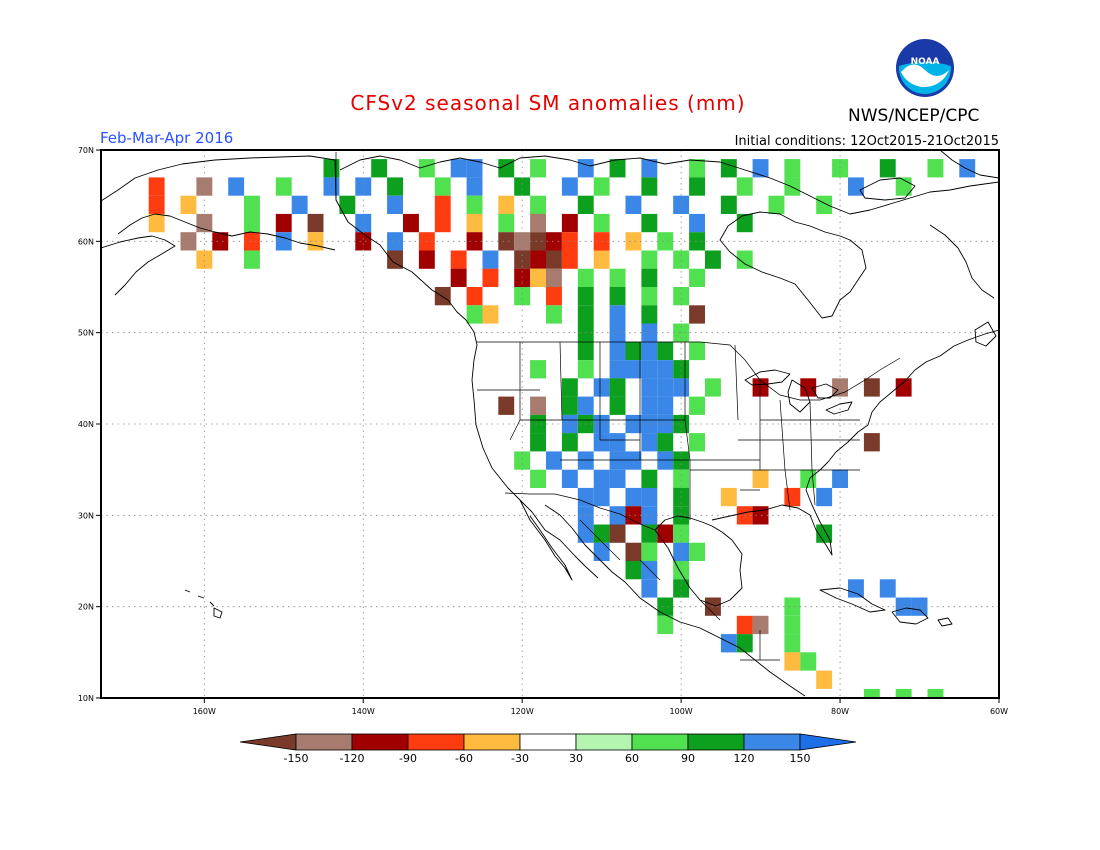 The height and width of the screenshot is (850, 1100). What do you see at coordinates (522, 711) in the screenshot?
I see `x-tick-label: 120W` at bounding box center [522, 711].